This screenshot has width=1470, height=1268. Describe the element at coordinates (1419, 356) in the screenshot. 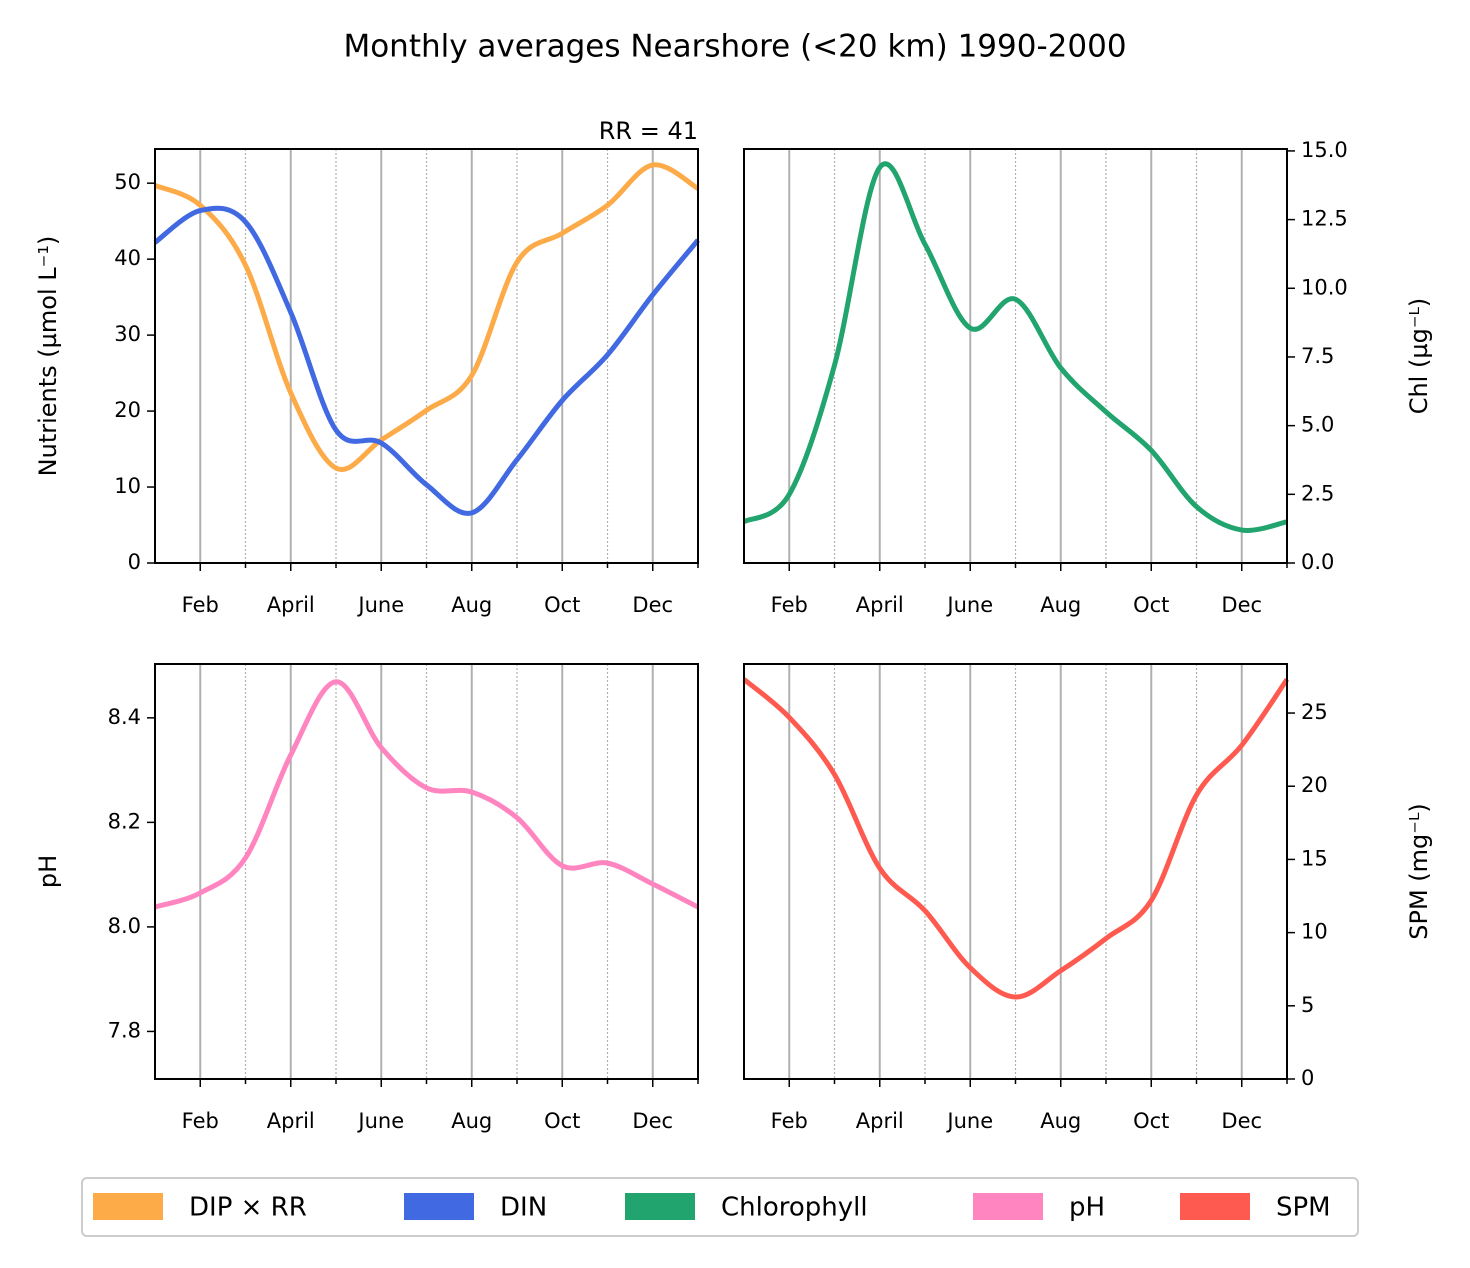

I see `y-axis-label: Chl (µg⁻ᴸ)` at that location.